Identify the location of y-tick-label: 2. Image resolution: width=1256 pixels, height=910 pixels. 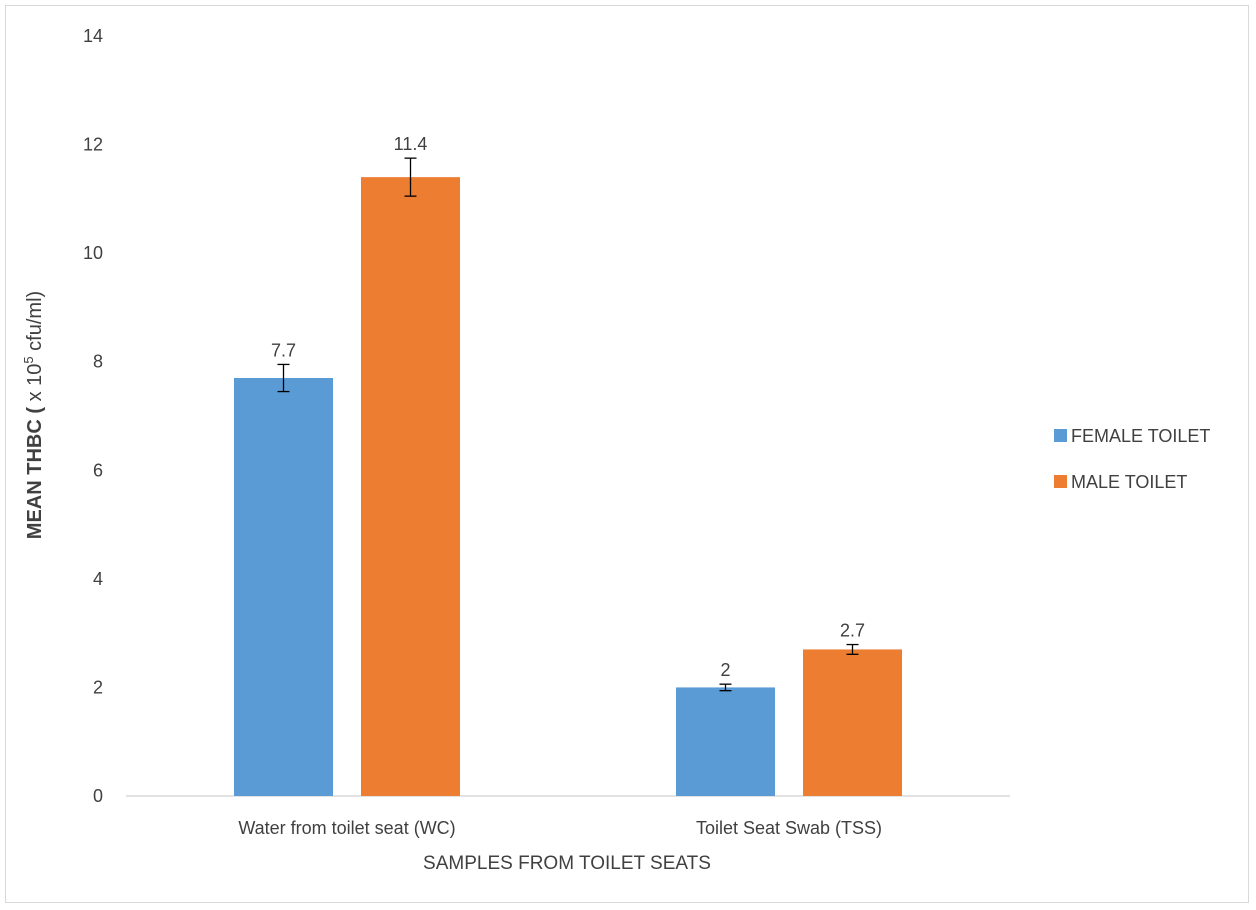
(98, 687).